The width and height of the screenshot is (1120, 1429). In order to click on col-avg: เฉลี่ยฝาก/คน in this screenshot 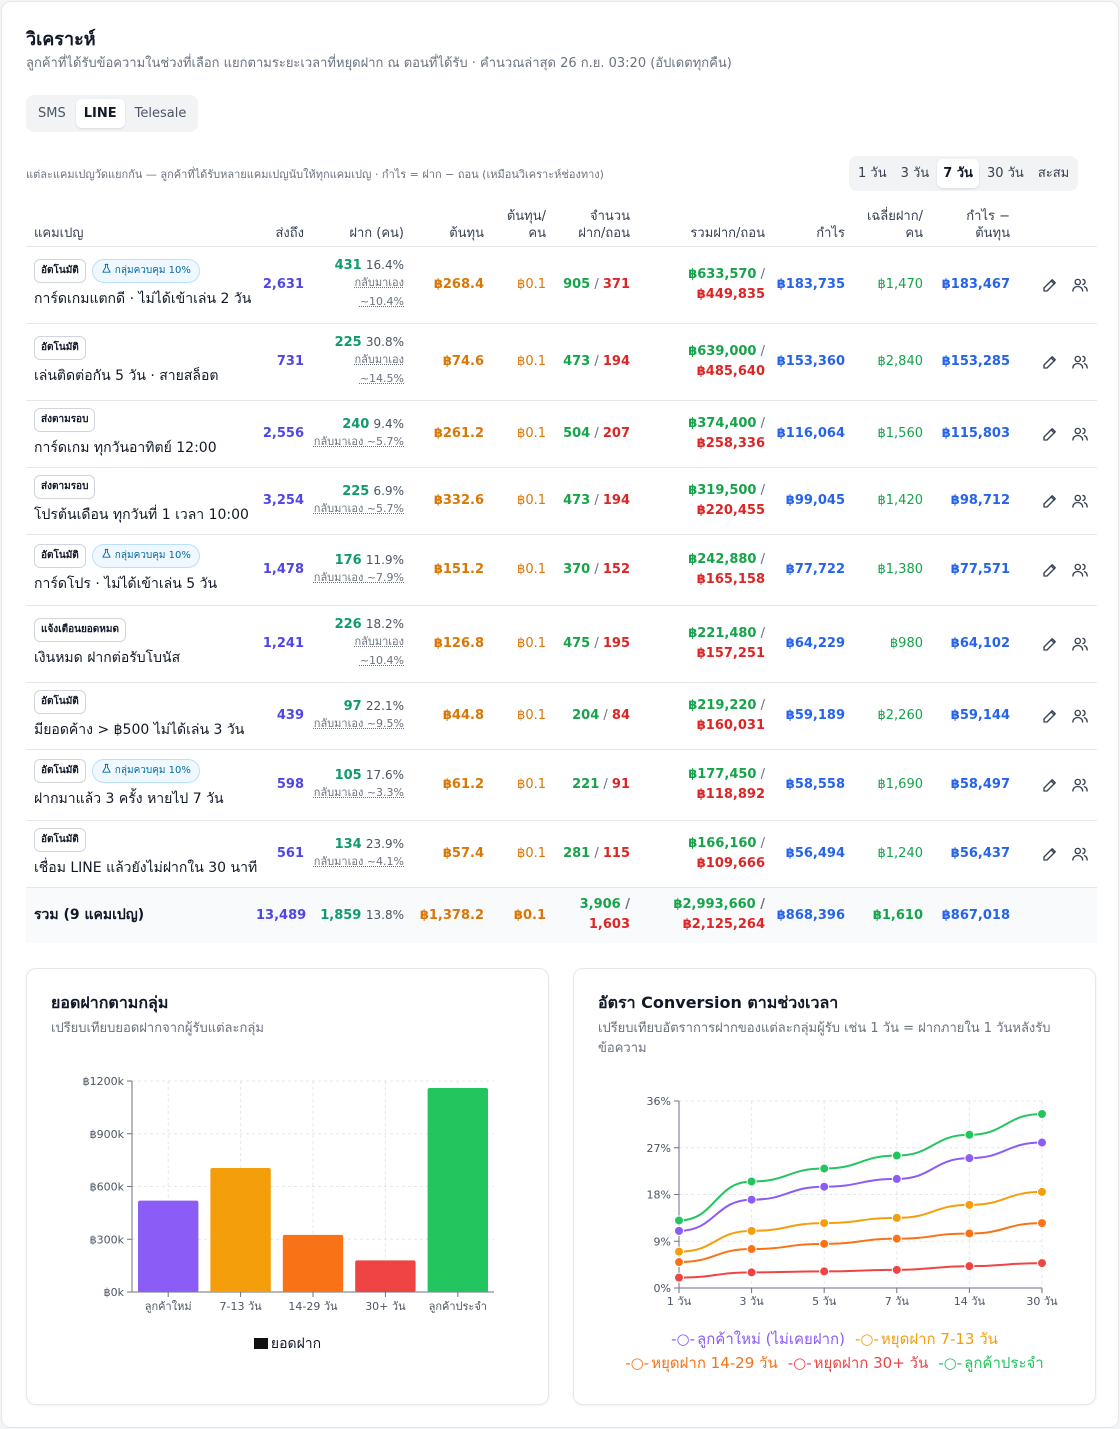, I will do `click(892, 224)`.